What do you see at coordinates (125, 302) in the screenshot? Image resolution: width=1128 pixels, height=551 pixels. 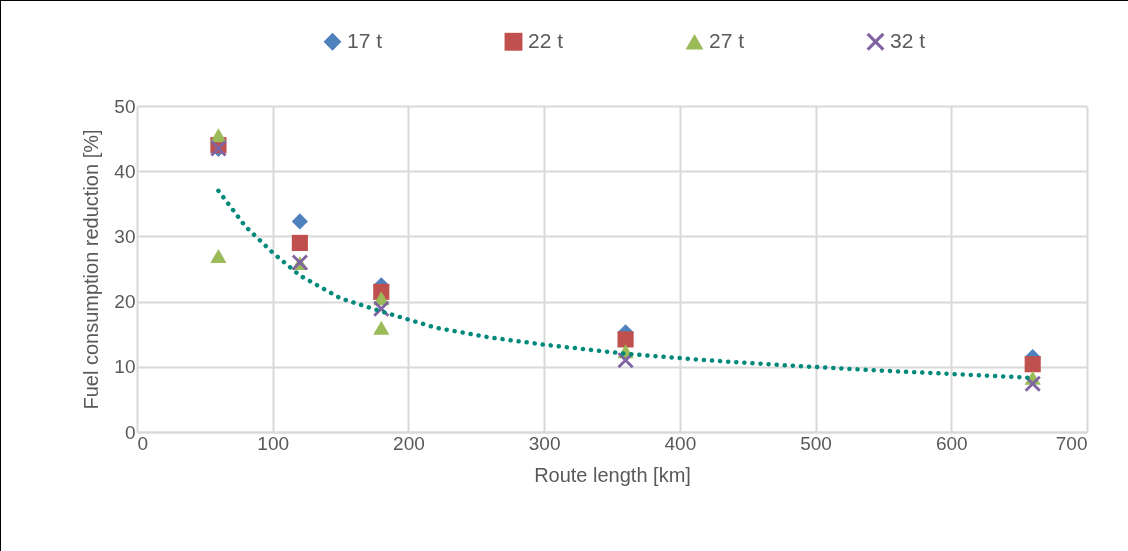 I see `y-tick-label: 20` at bounding box center [125, 302].